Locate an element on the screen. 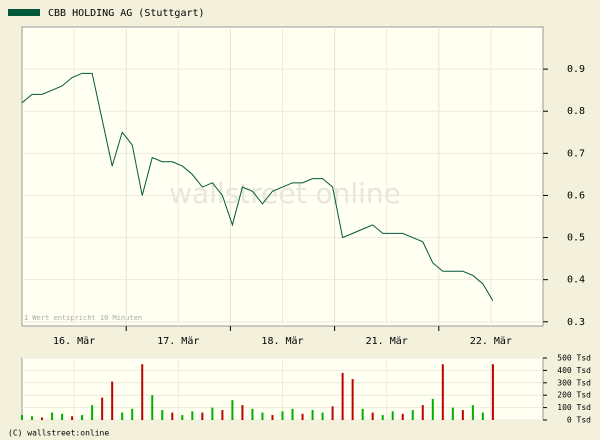  y-tick-label: 0.7 is located at coordinates (576, 153).